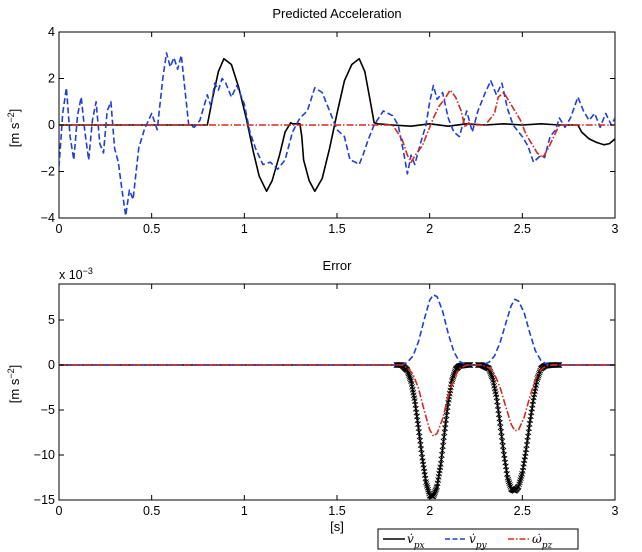 The image size is (642, 552). What do you see at coordinates (337, 329) in the screenshot?
I see `series-line-vpy` at bounding box center [337, 329].